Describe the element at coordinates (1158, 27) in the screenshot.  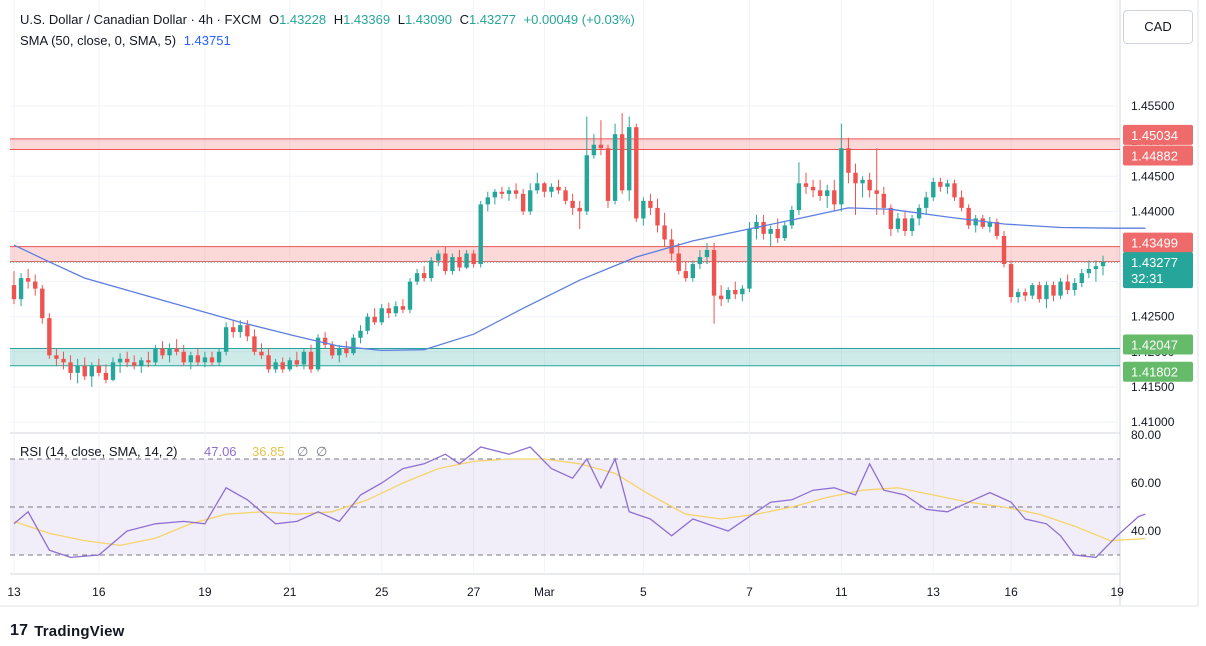
I see `currency-button: CAD` at that location.